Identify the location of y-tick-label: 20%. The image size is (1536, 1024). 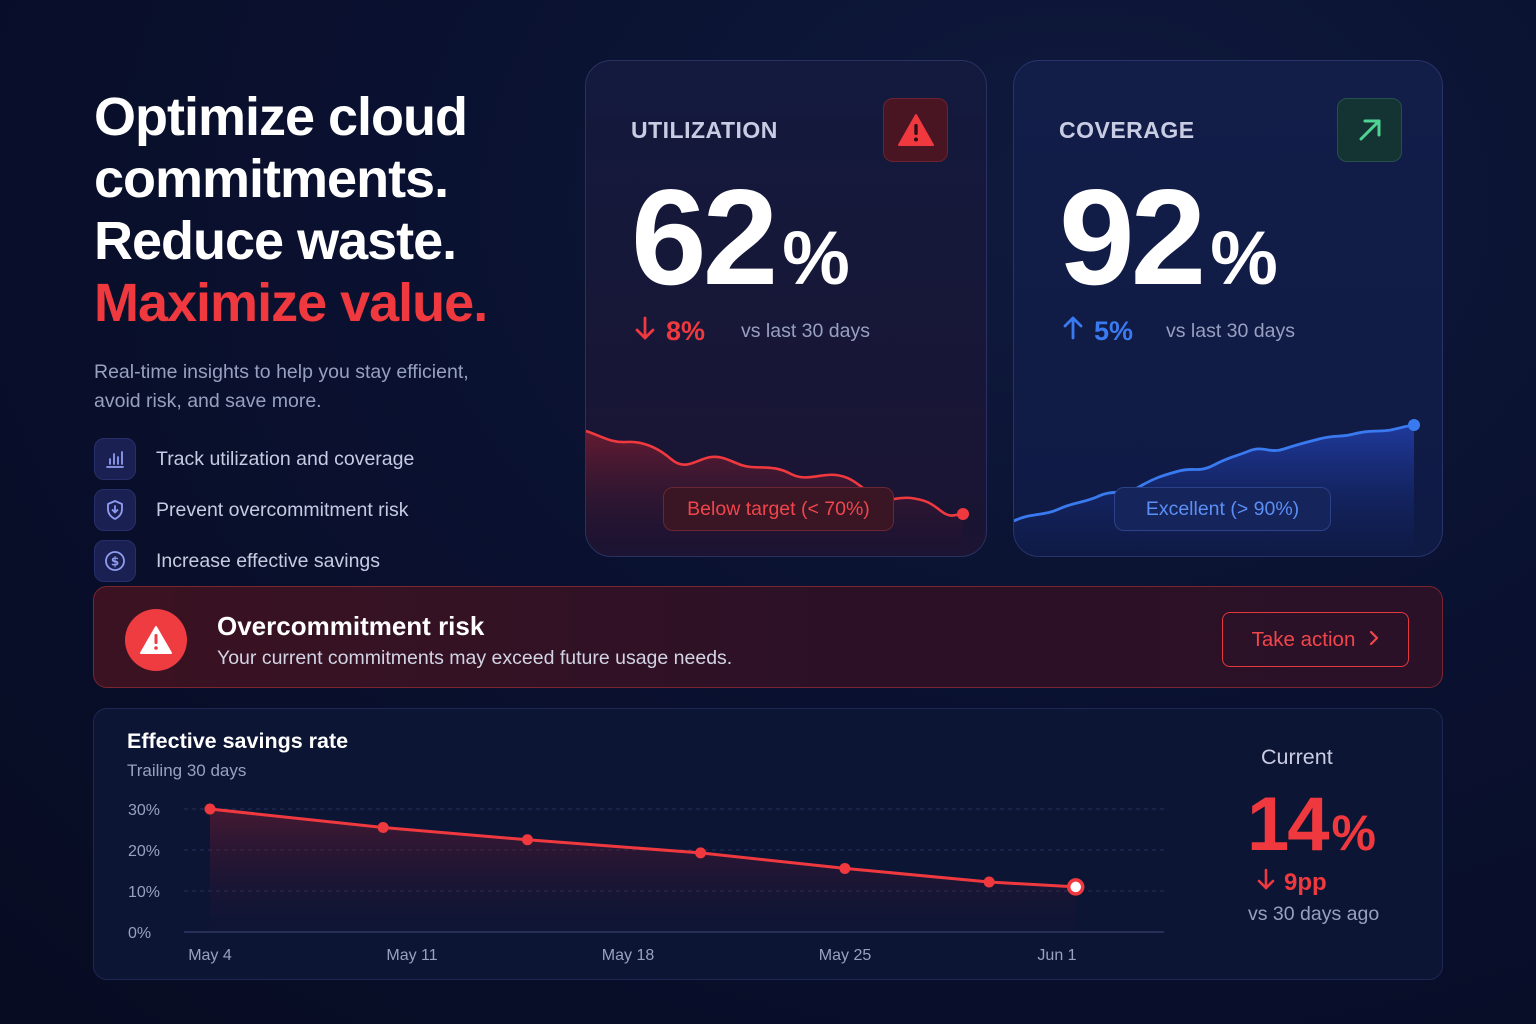
(144, 851).